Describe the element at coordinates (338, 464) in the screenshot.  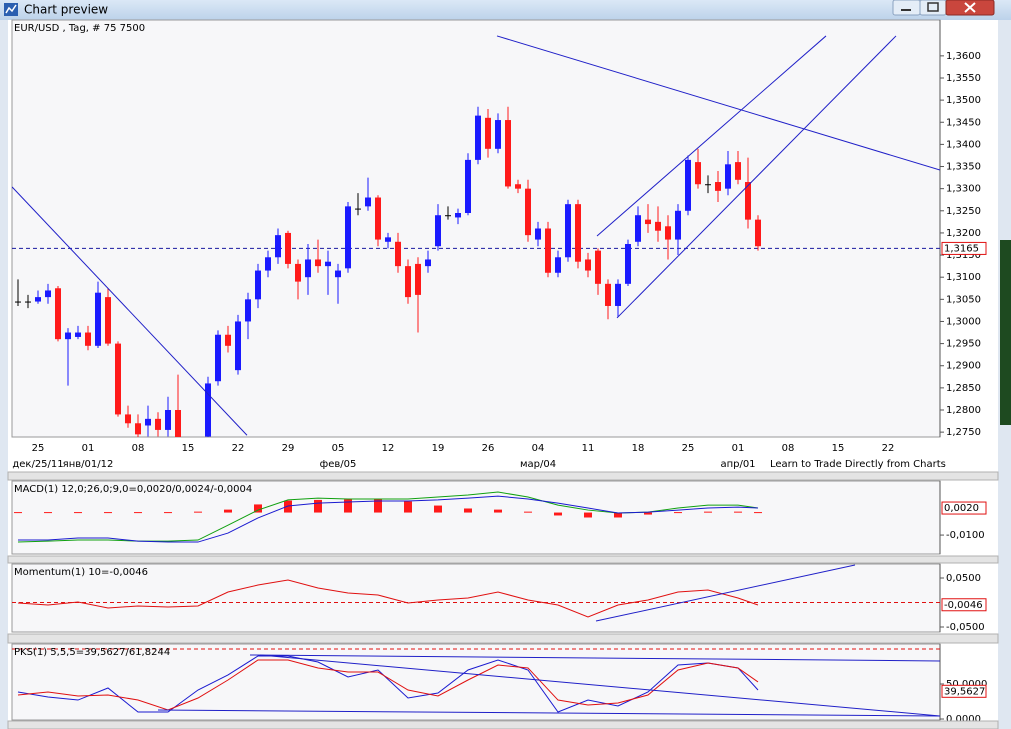
I see `period-label: фев/05` at that location.